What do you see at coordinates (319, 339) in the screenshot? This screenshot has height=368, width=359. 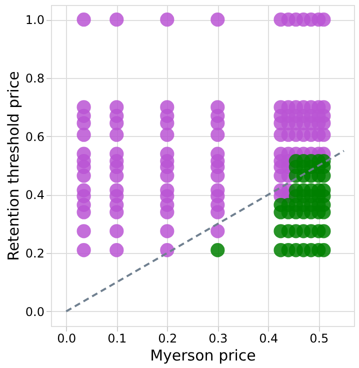 I see `x-tick-label: 0.5` at bounding box center [319, 339].